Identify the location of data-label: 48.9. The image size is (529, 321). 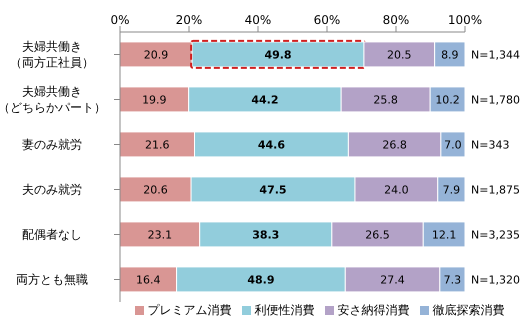
(261, 279).